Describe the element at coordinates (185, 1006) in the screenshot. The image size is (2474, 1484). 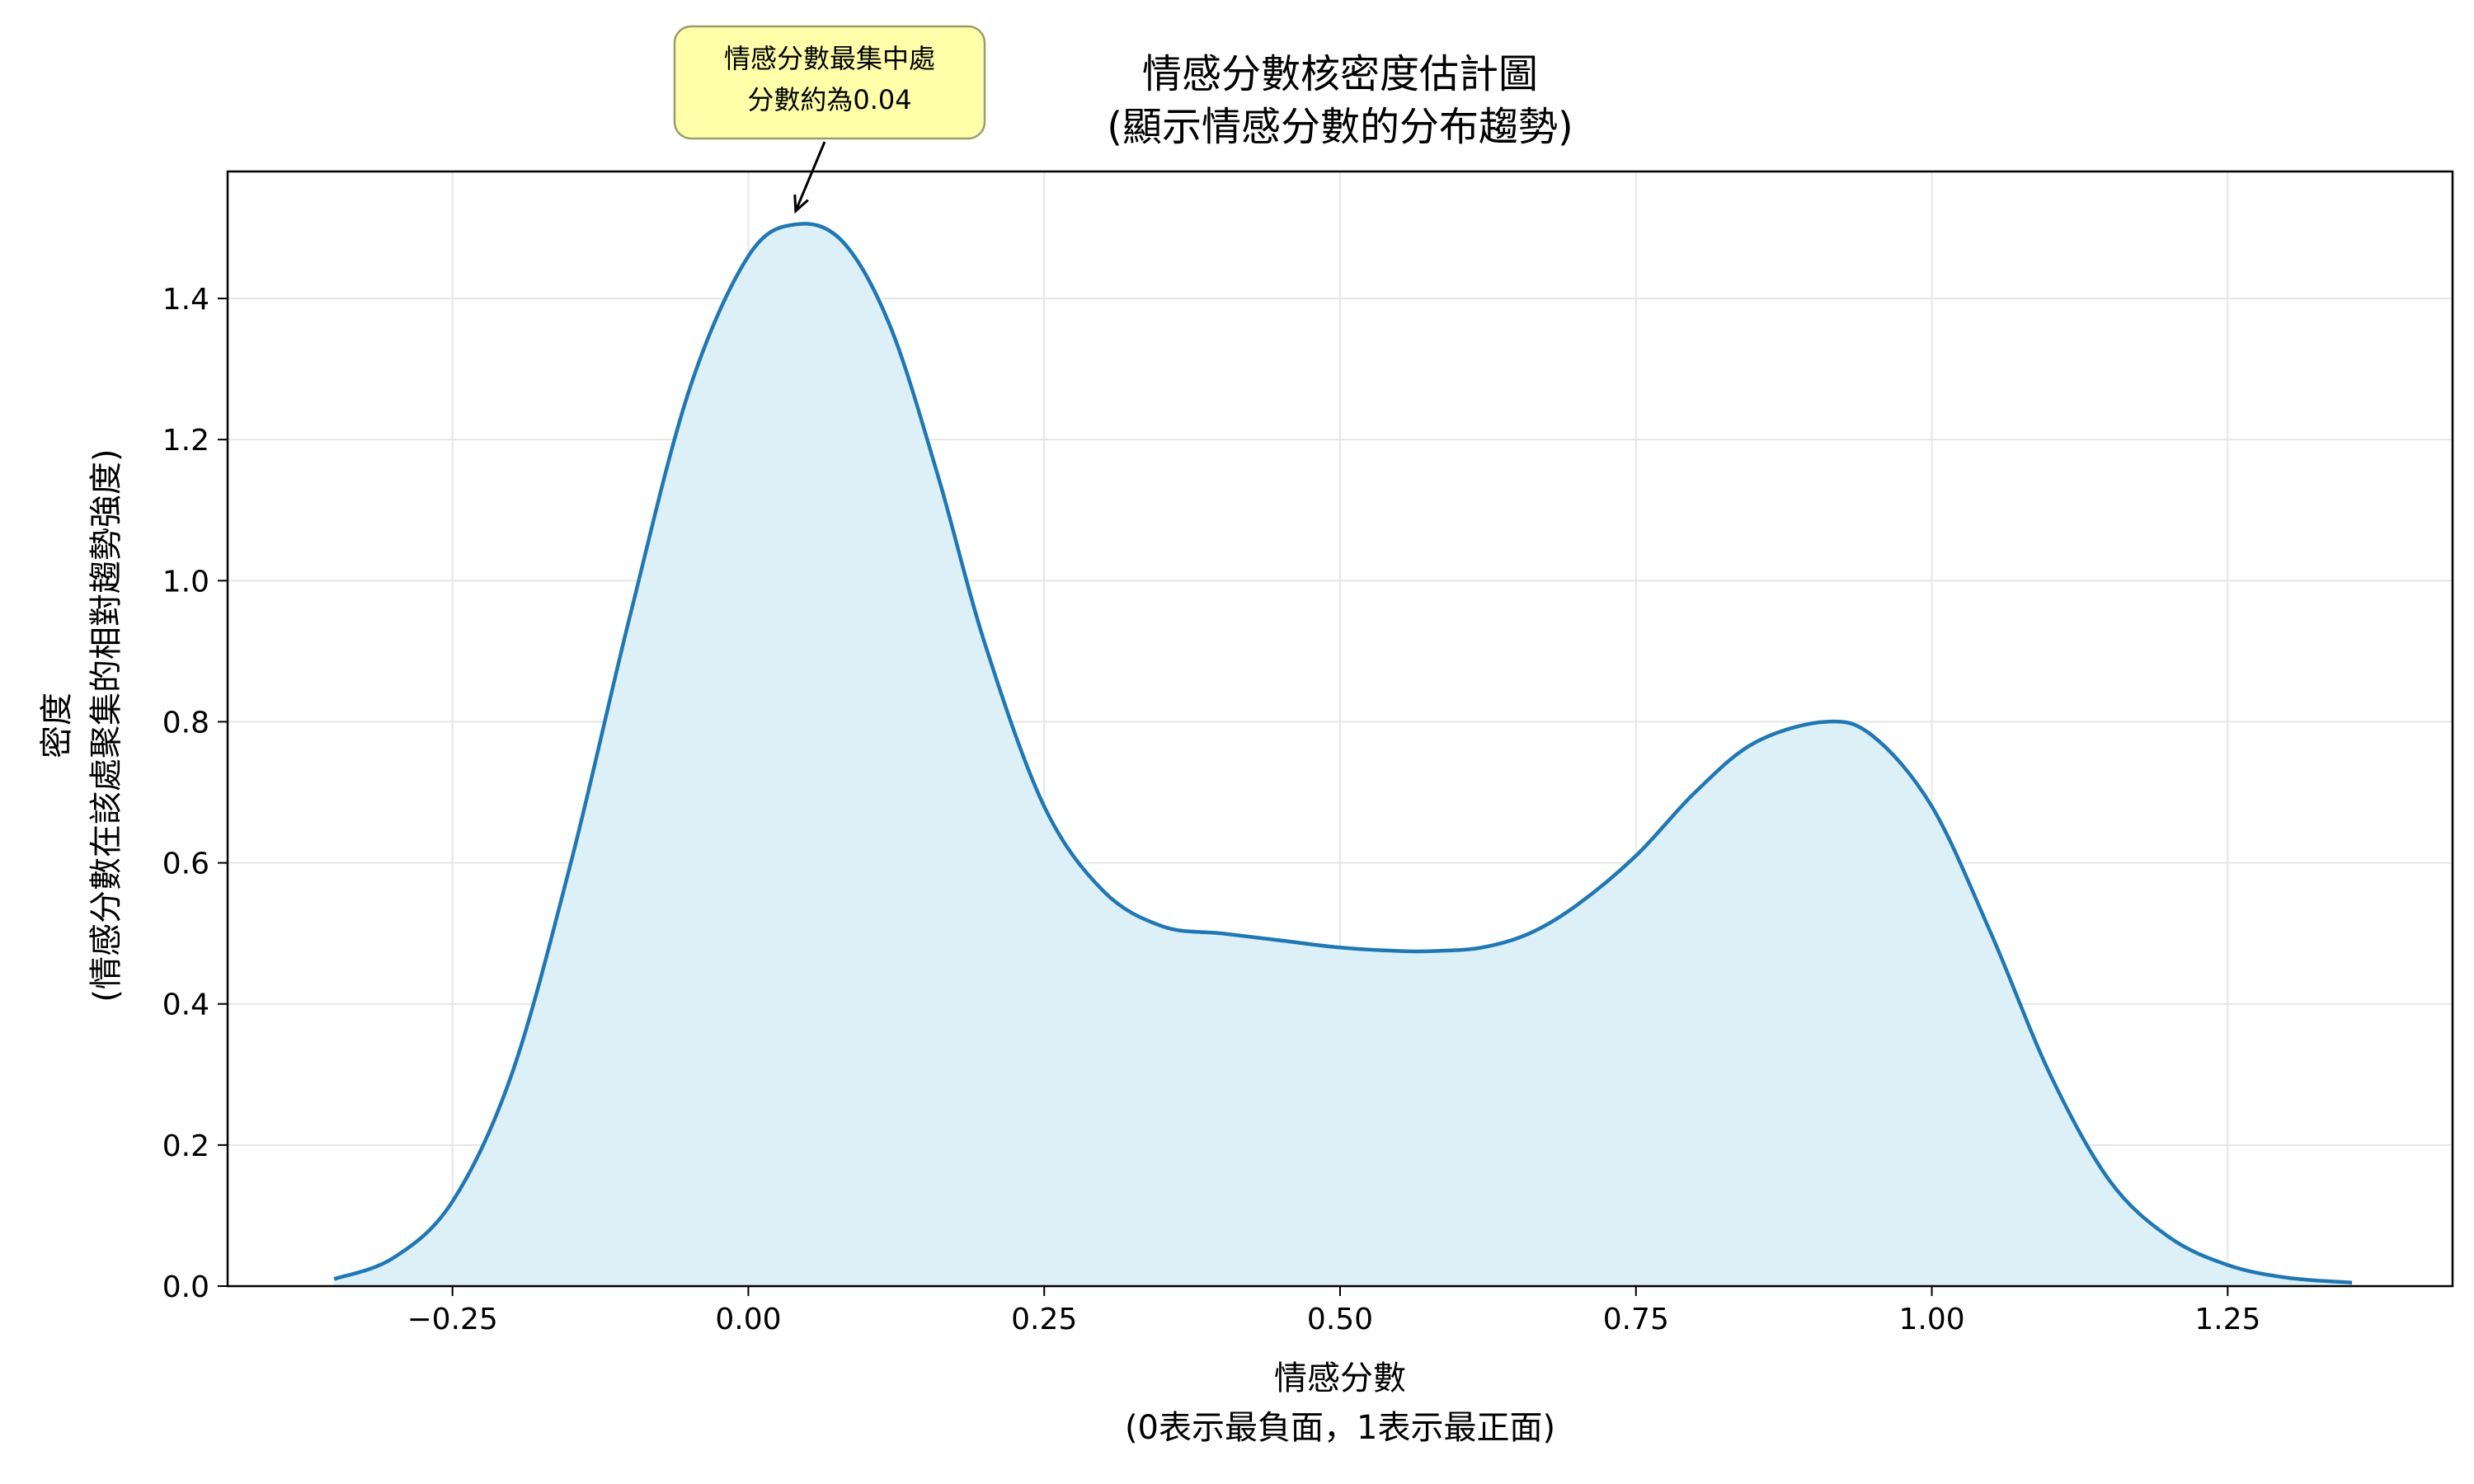
I see `y-tick-label: 0.4` at that location.